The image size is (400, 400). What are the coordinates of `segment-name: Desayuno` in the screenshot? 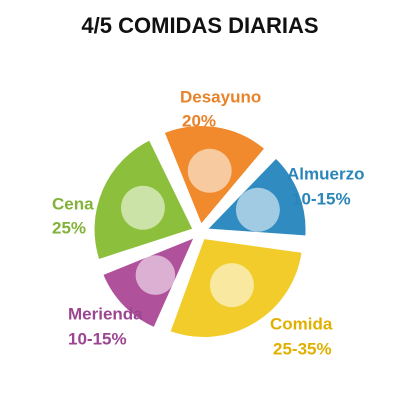 It's located at (220, 96).